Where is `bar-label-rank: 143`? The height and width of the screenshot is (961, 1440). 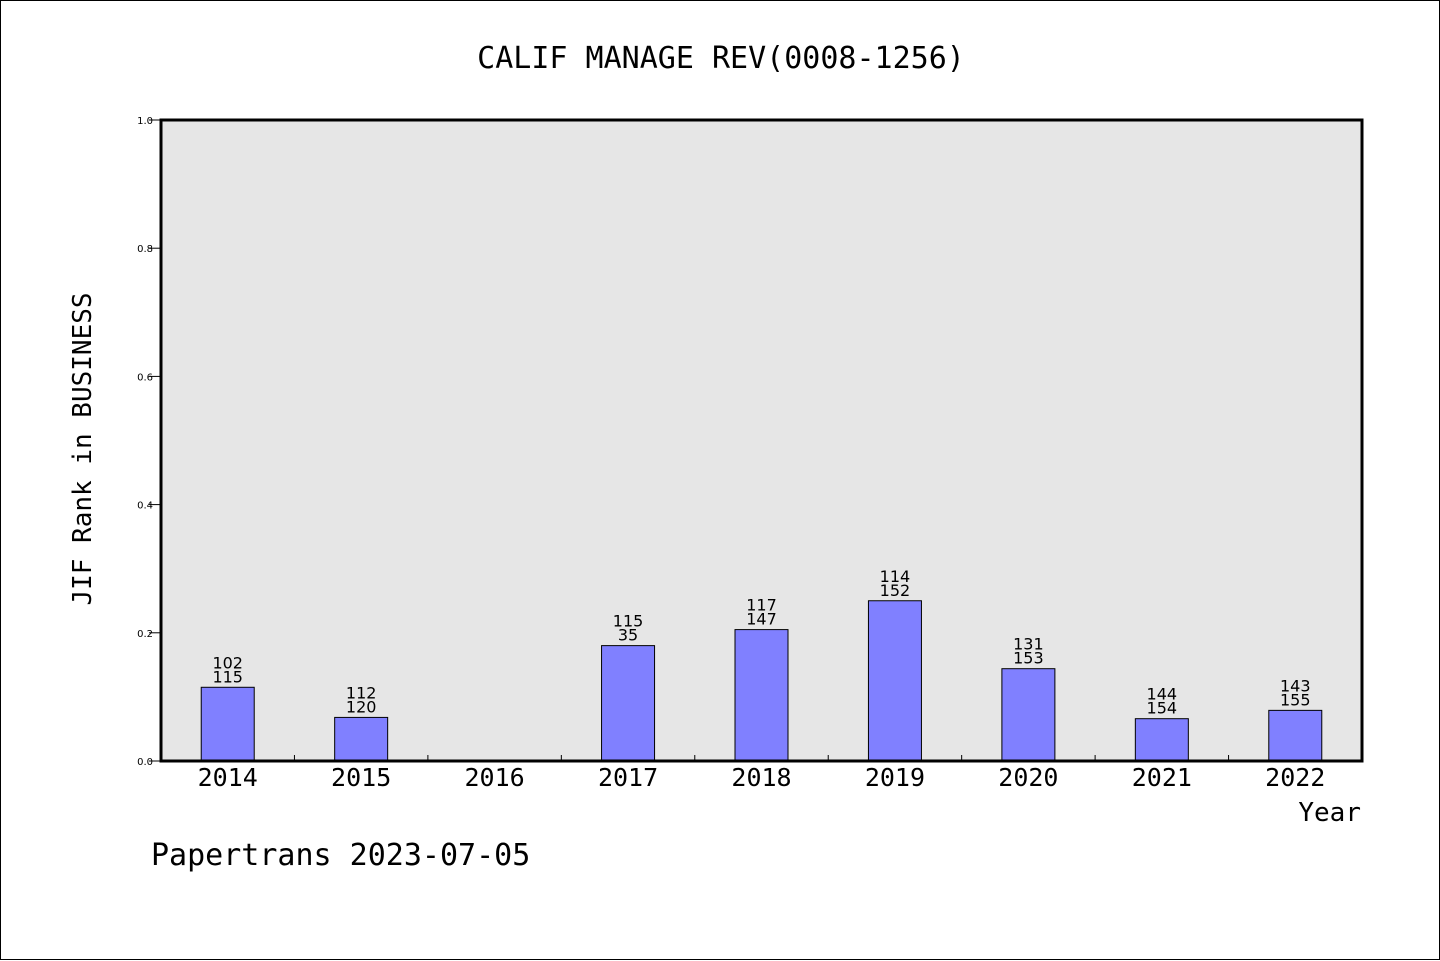
bar-label-rank: 143 is located at coordinates (1295, 685).